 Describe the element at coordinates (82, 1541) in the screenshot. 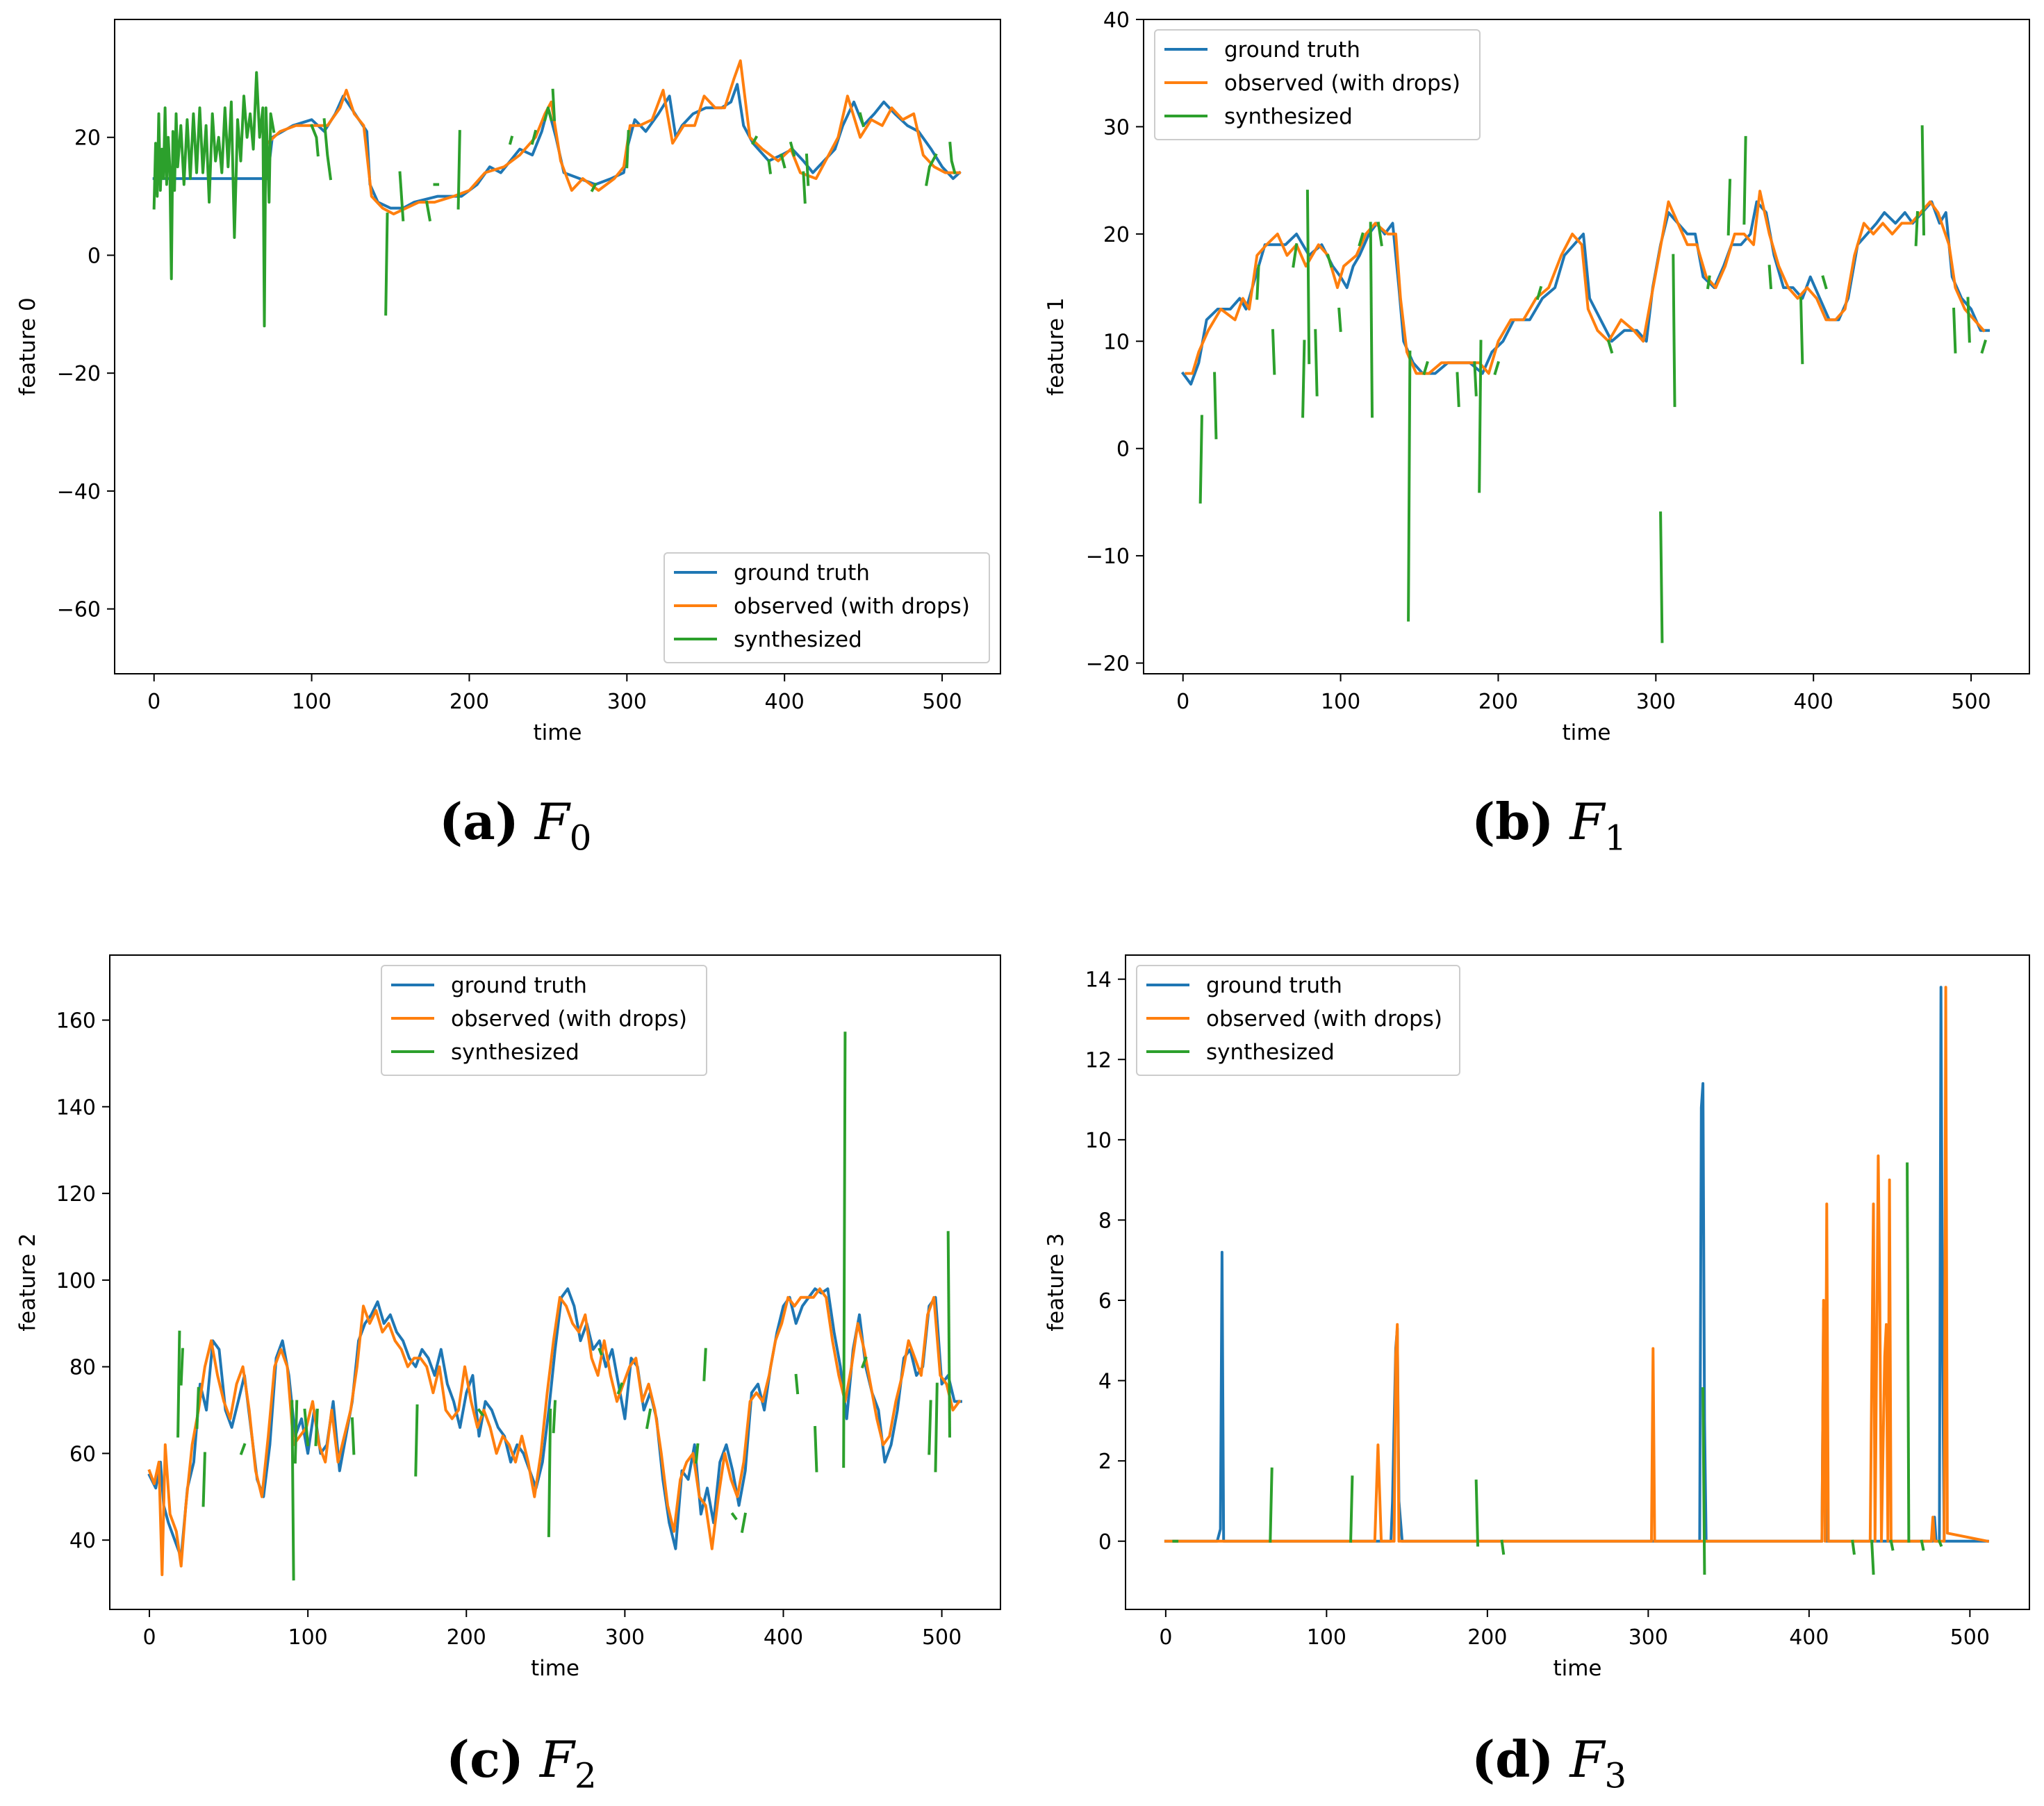

I see `chart-c-ytick-label-0: 40` at that location.